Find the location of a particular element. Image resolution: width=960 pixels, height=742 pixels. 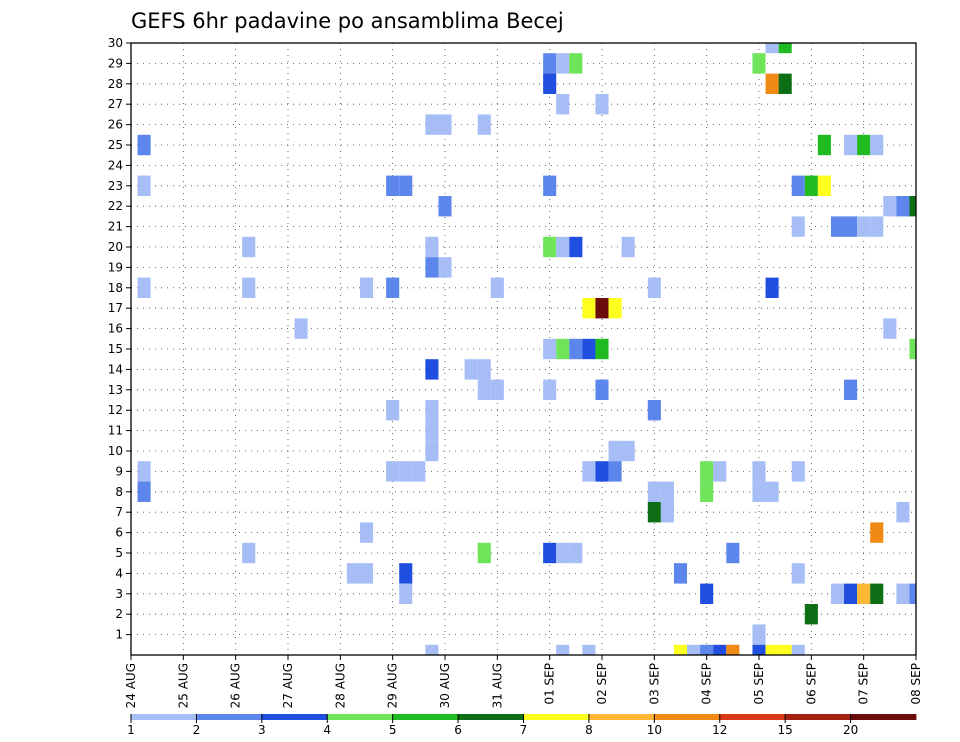

y-tick-label: 16 is located at coordinates (115, 329).